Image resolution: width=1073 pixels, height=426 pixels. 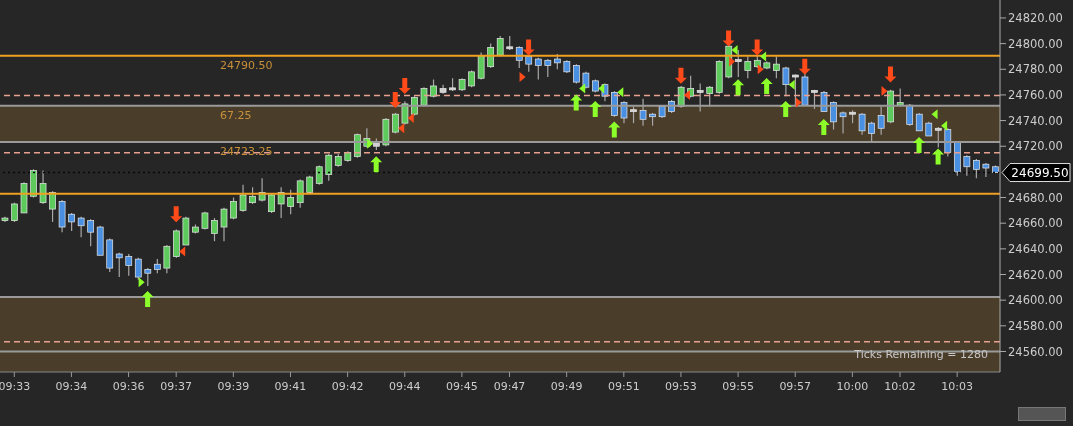 I want to click on x-tick-label: 09:45, so click(x=462, y=386).